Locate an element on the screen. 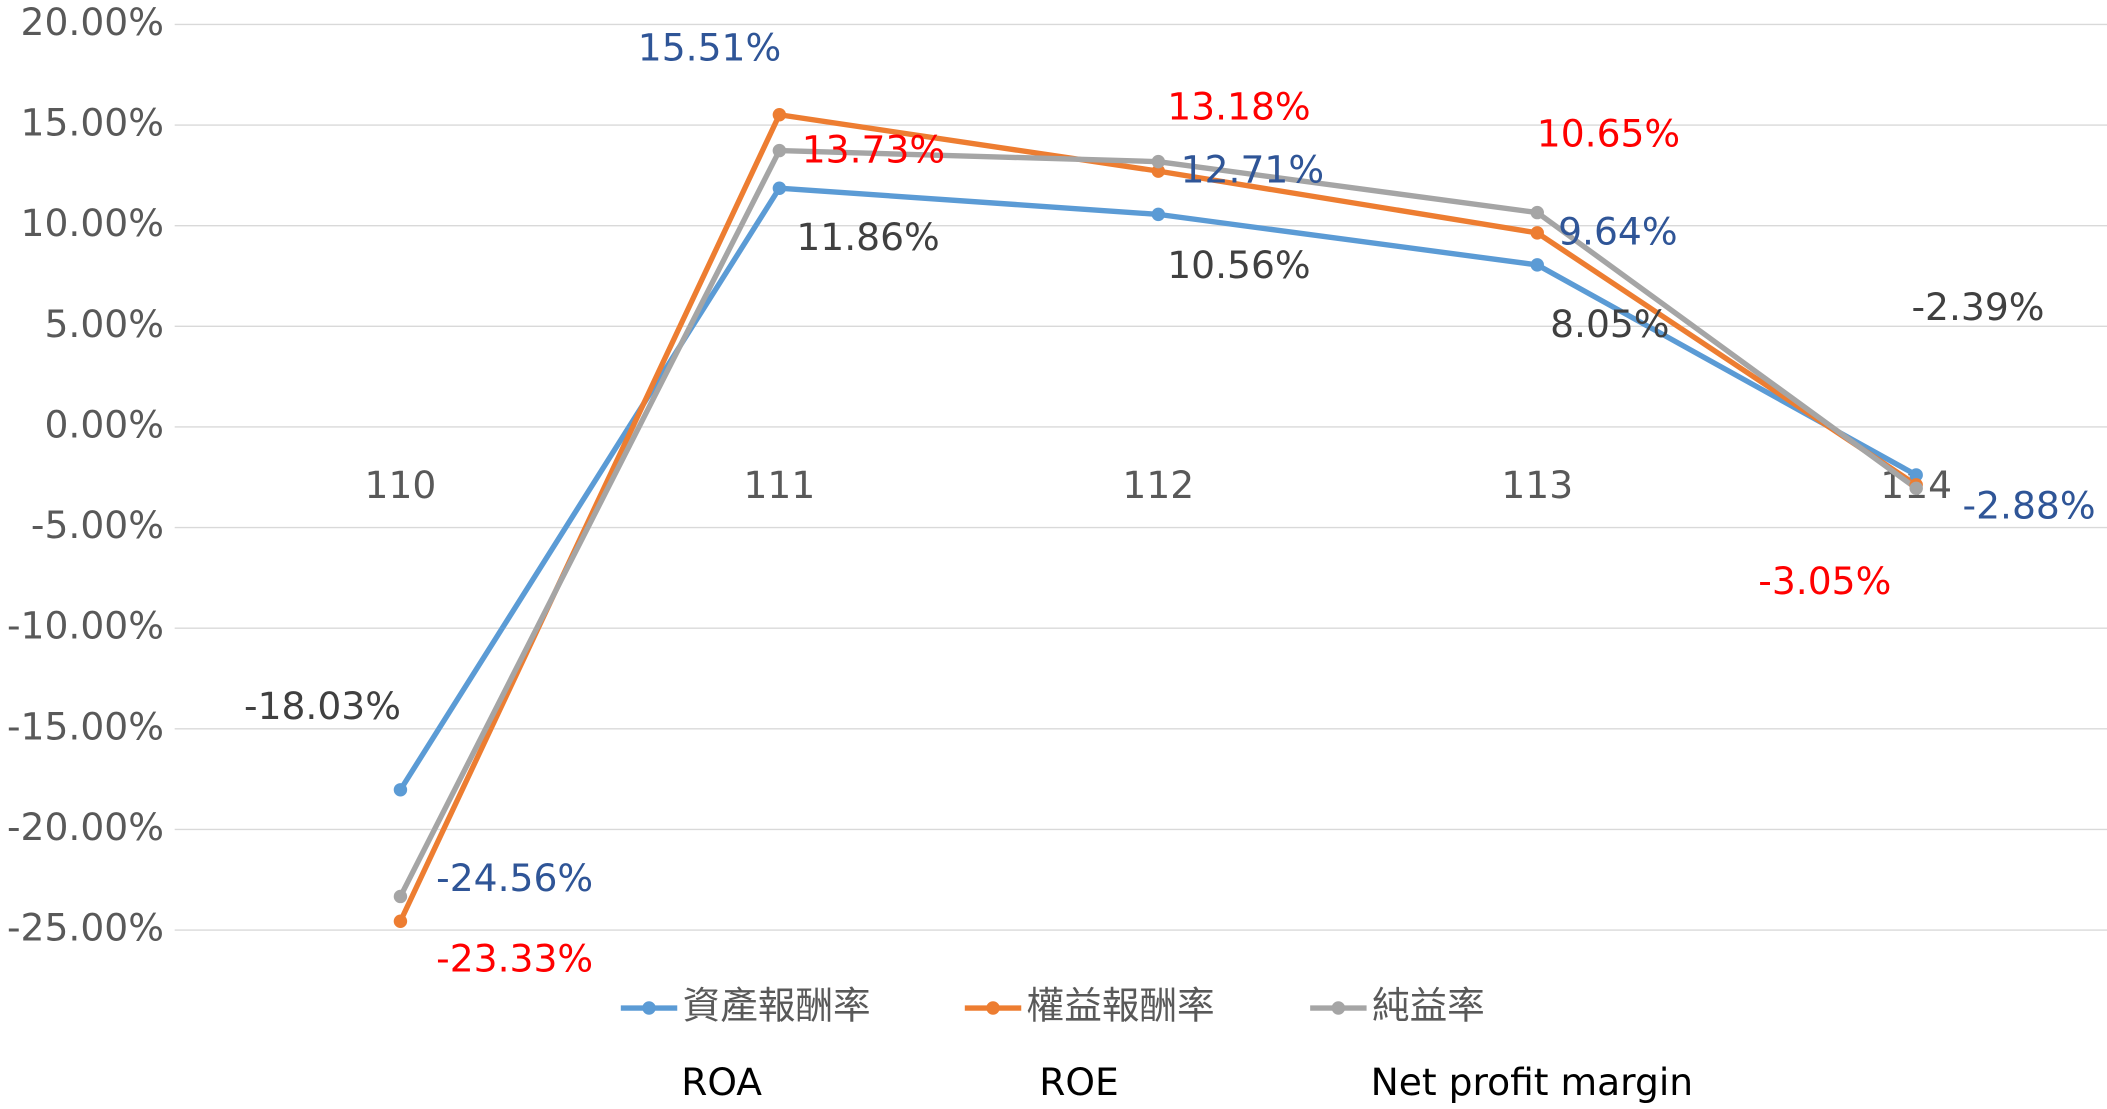 This screenshot has height=1109, width=2107. data-label: -3.05% is located at coordinates (1824, 581).